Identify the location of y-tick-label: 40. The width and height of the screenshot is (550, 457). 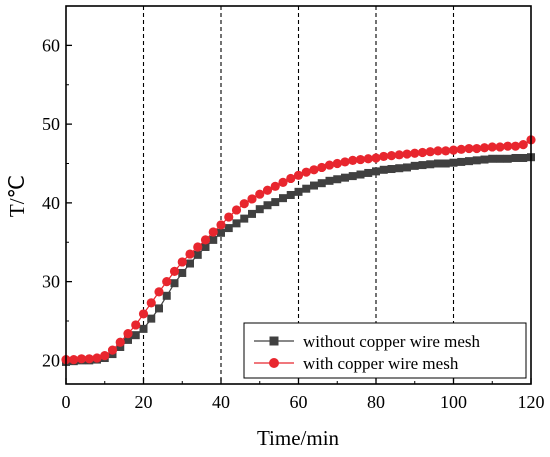
(51, 203).